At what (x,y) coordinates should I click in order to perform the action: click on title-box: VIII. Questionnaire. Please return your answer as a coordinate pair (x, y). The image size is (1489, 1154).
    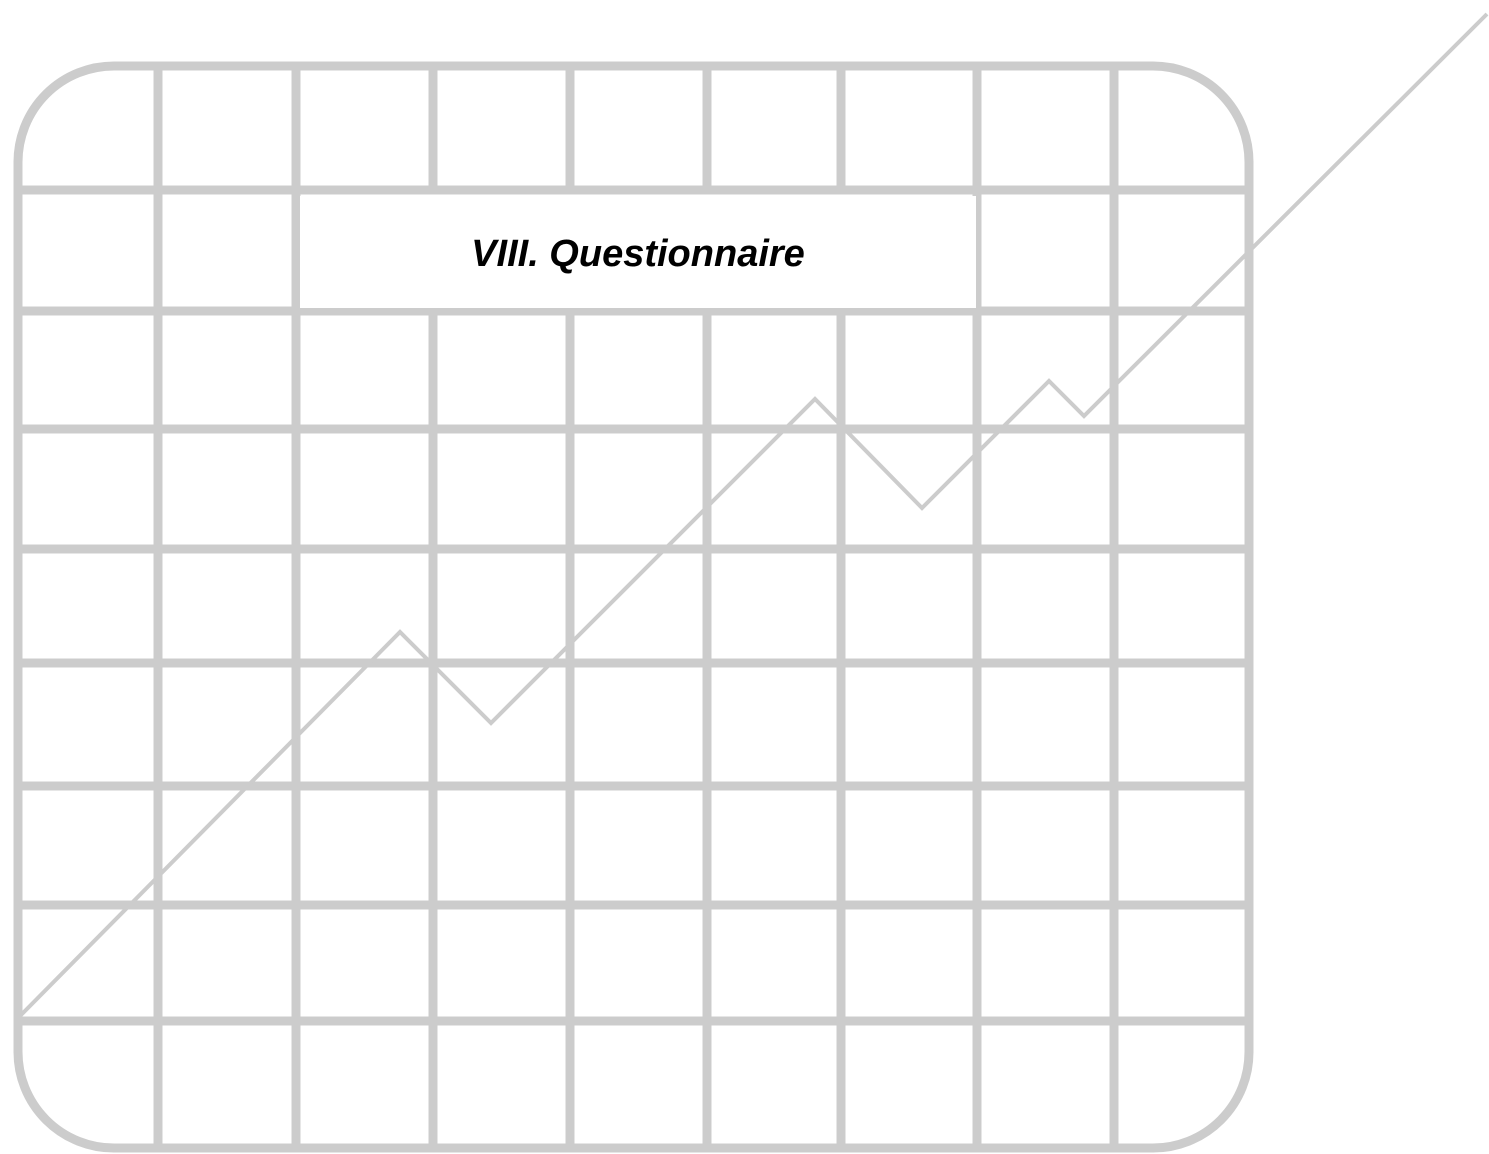
    Looking at the image, I should click on (638, 252).